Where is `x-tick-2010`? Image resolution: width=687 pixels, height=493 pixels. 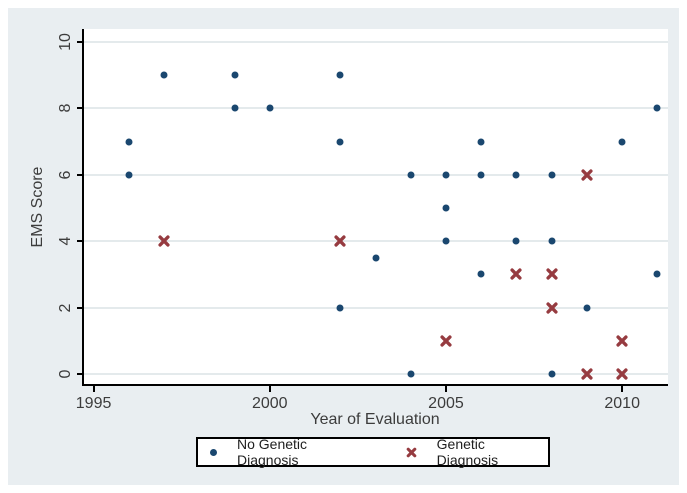 x-tick-2010 is located at coordinates (622, 389).